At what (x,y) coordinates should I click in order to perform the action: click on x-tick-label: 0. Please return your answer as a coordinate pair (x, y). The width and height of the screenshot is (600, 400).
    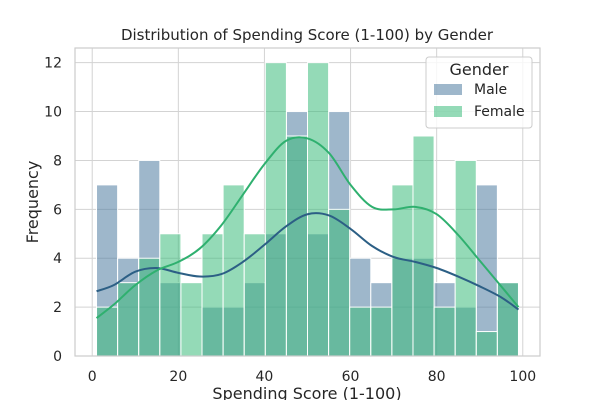
    Looking at the image, I should click on (92, 377).